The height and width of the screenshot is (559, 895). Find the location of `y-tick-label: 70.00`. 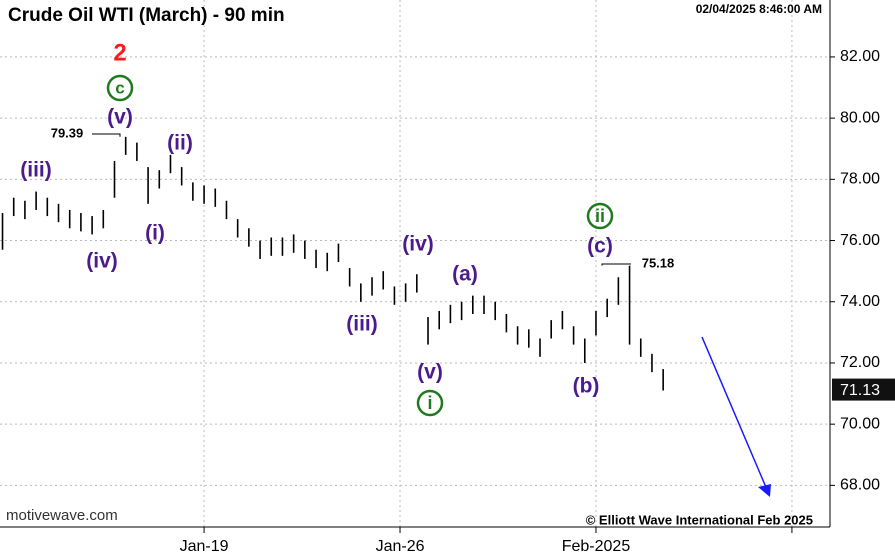

y-tick-label: 70.00 is located at coordinates (860, 423).